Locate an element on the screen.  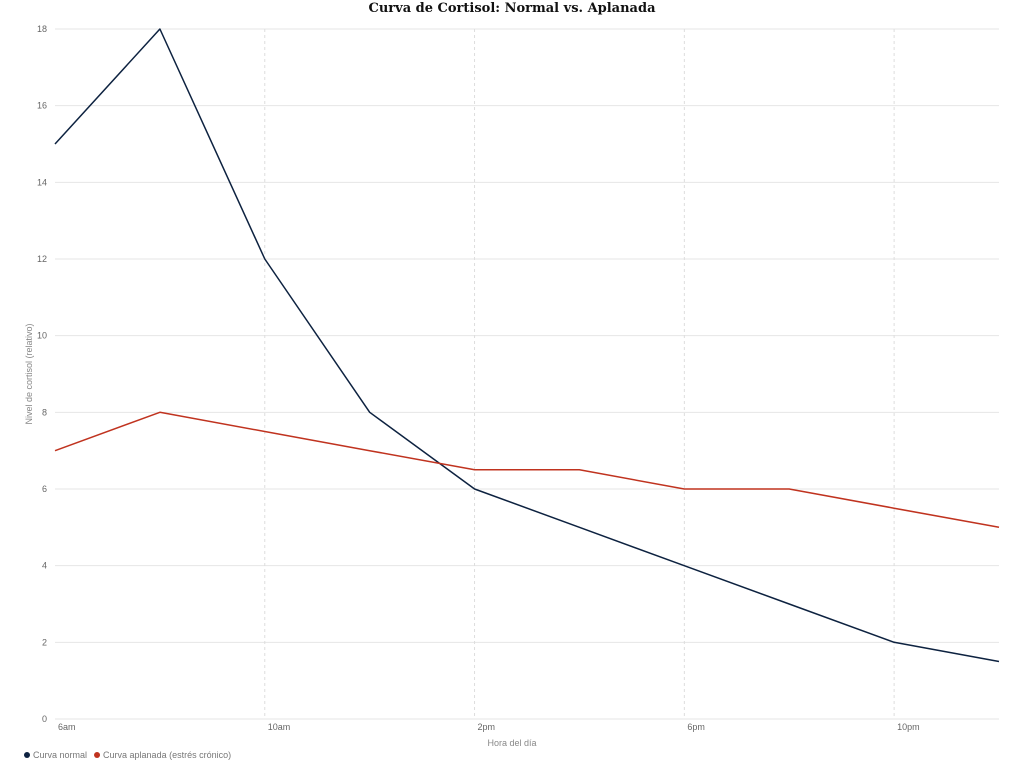
series-line-curva-aplanada is located at coordinates (527, 470).